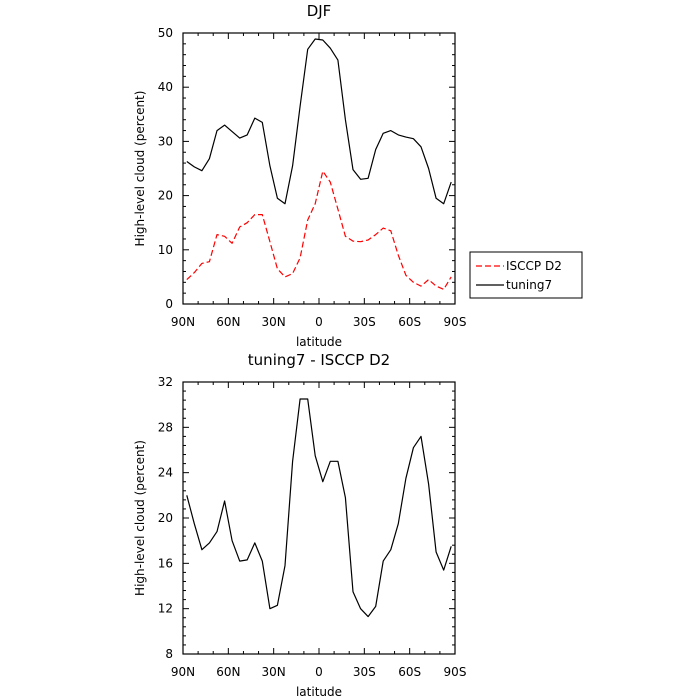 This screenshot has height=700, width=700. Describe the element at coordinates (319, 508) in the screenshot. I see `series-line-difference` at that location.